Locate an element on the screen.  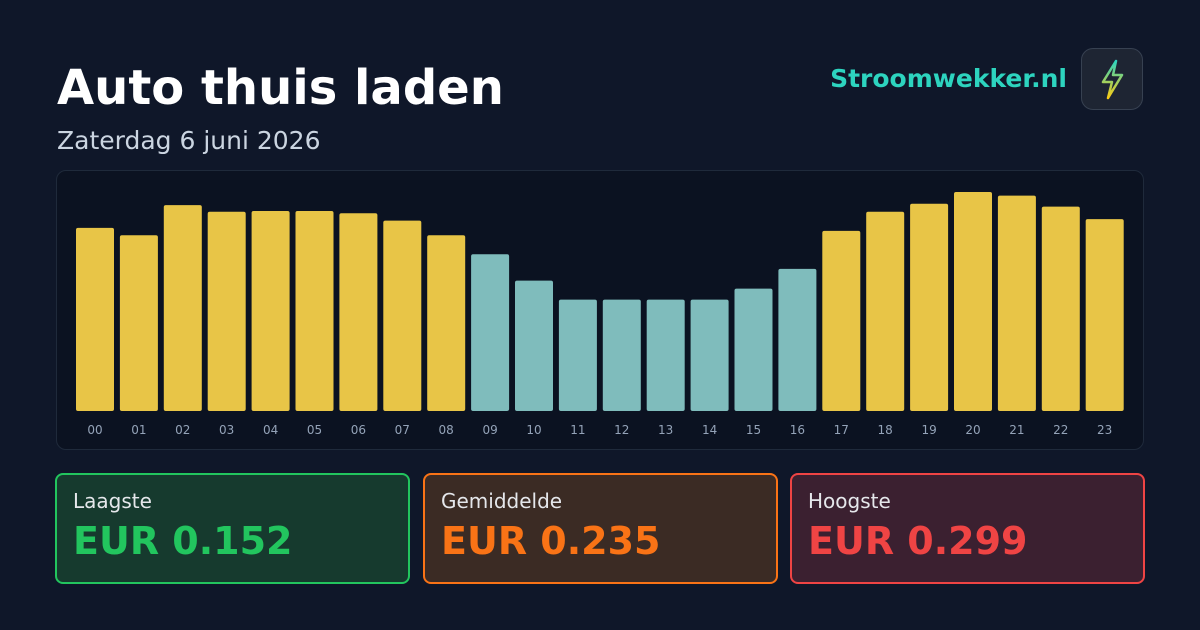
x-tick-label: 08 is located at coordinates (446, 430).